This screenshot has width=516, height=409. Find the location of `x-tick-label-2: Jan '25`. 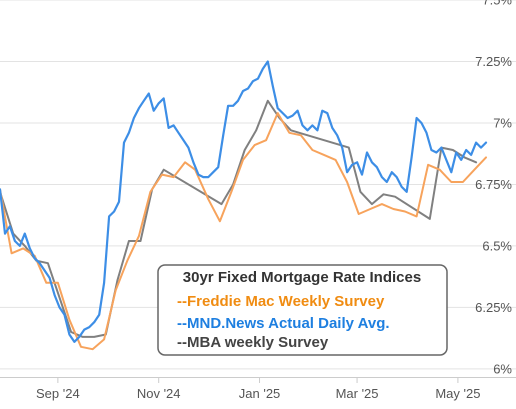

x-tick-label-2: Jan '25 is located at coordinates (260, 393).